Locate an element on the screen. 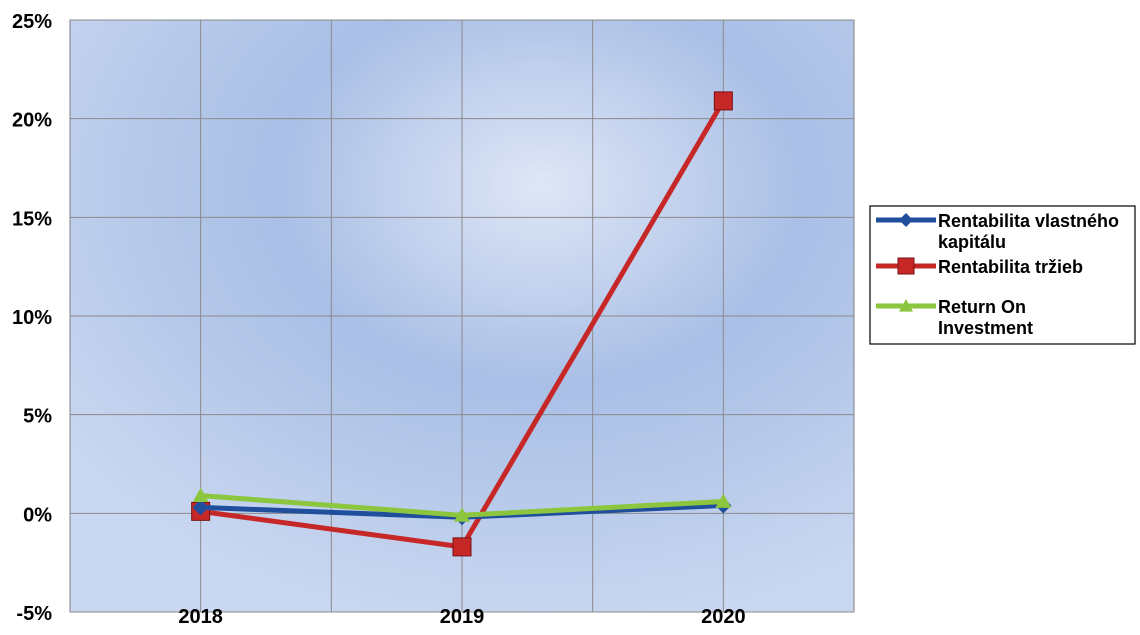 The image size is (1140, 635). x-tick-label: 2018 is located at coordinates (200, 617).